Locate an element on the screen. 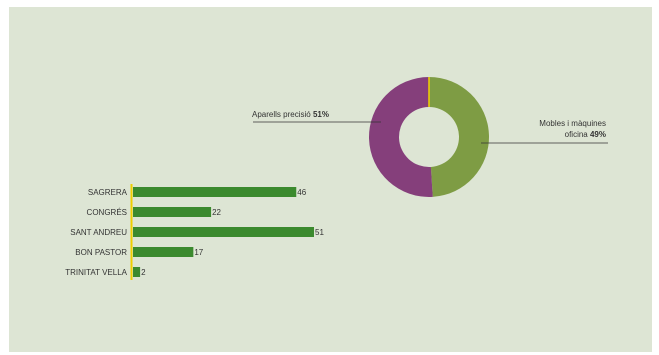 The height and width of the screenshot is (355, 659). bar-category-label: TRINITAT VELLA is located at coordinates (96, 272).